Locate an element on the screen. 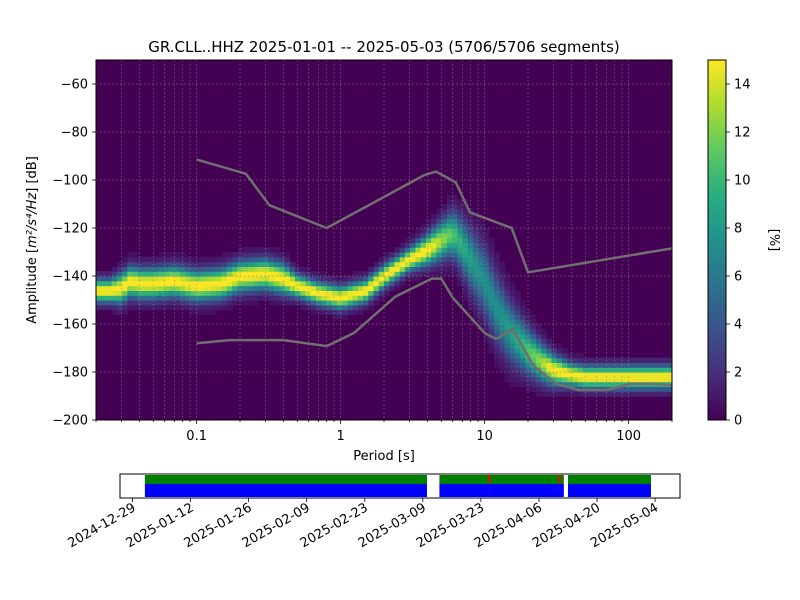  x-axis-label: Period [s] is located at coordinates (384, 456).